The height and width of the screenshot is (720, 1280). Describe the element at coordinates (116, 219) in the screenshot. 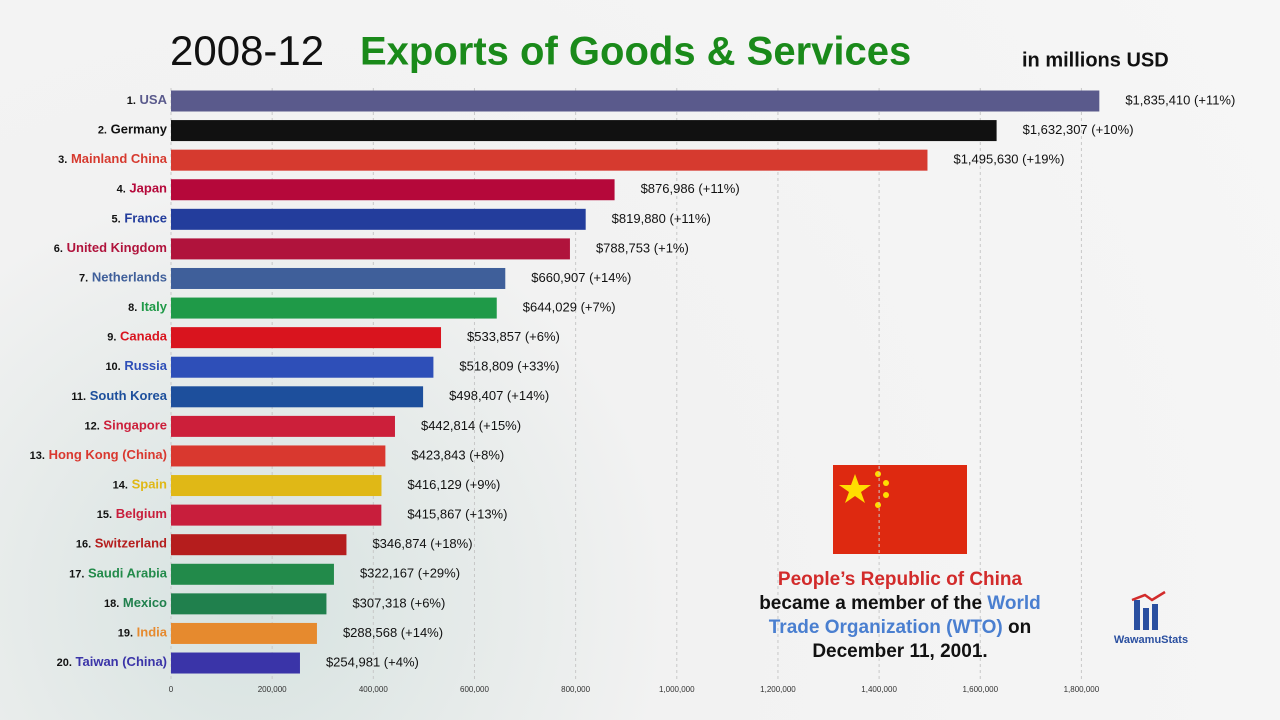

I see `rank-label: 5.` at that location.